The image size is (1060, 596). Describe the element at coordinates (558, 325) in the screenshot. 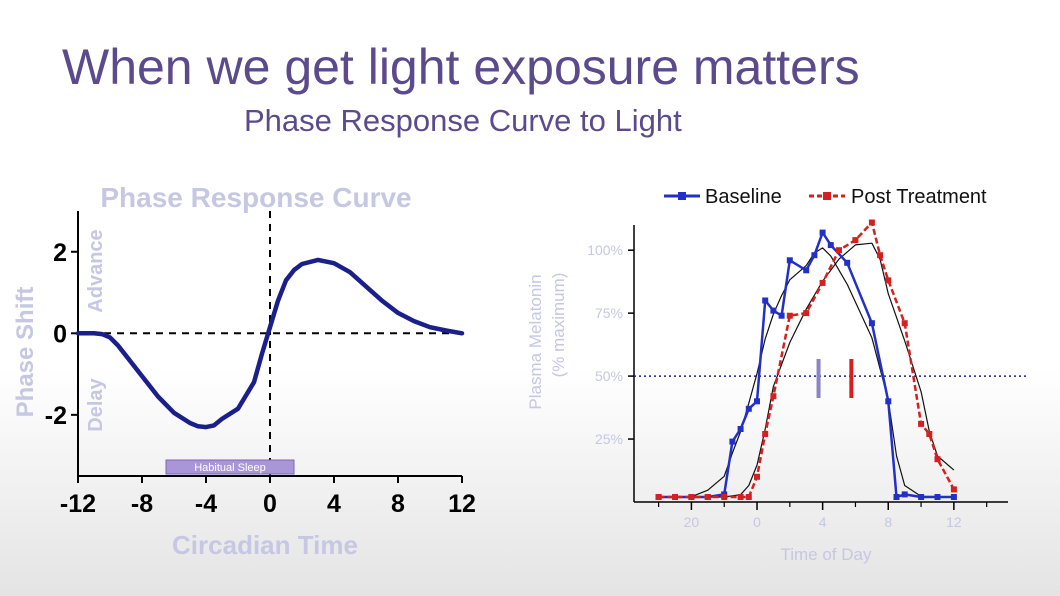

I see `melatonin-y-axis-label-line2: (% maximum)` at that location.